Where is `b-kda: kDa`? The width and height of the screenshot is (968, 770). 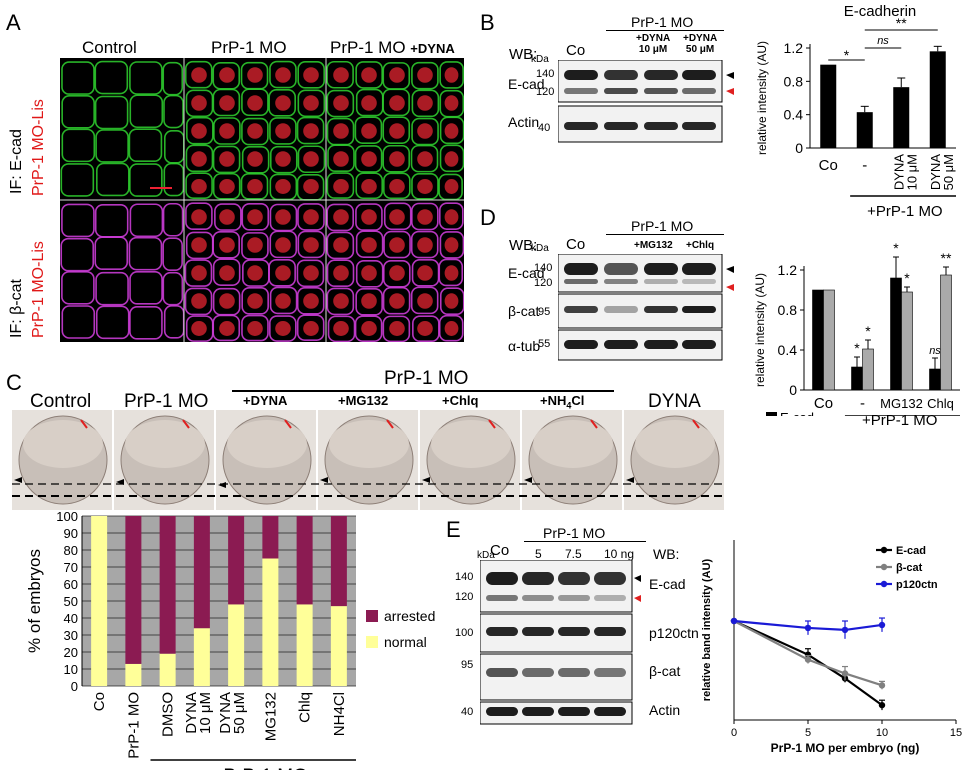
b-kda: kDa is located at coordinates (540, 59).